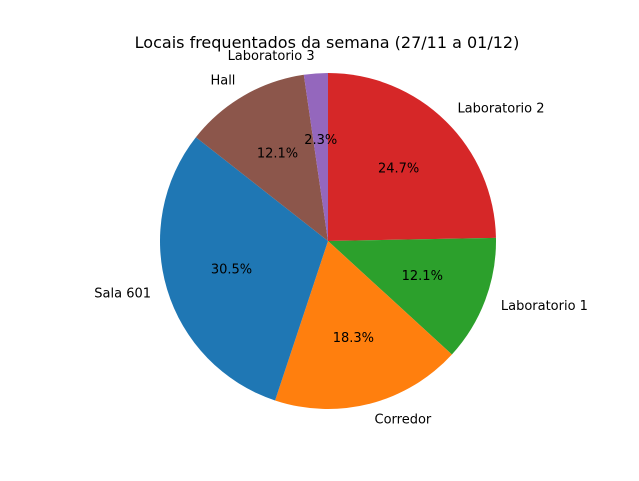 This screenshot has height=481, width=639. I want to click on slice-label-sala-601: Sala 601, so click(122, 294).